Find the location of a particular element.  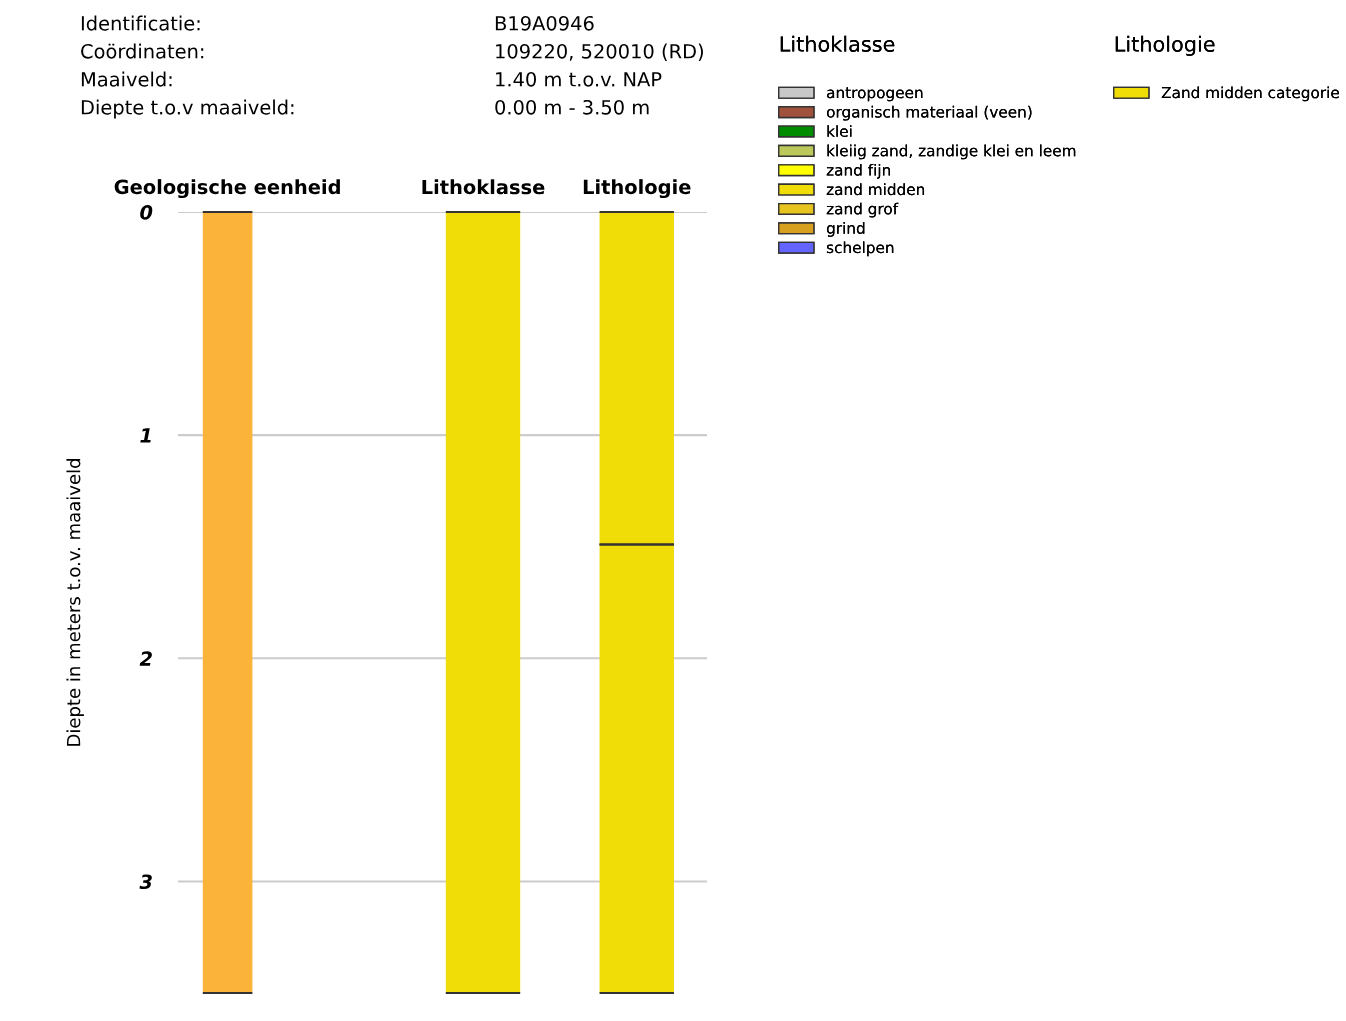

x-tick-label: Lithoklasse is located at coordinates (483, 187).